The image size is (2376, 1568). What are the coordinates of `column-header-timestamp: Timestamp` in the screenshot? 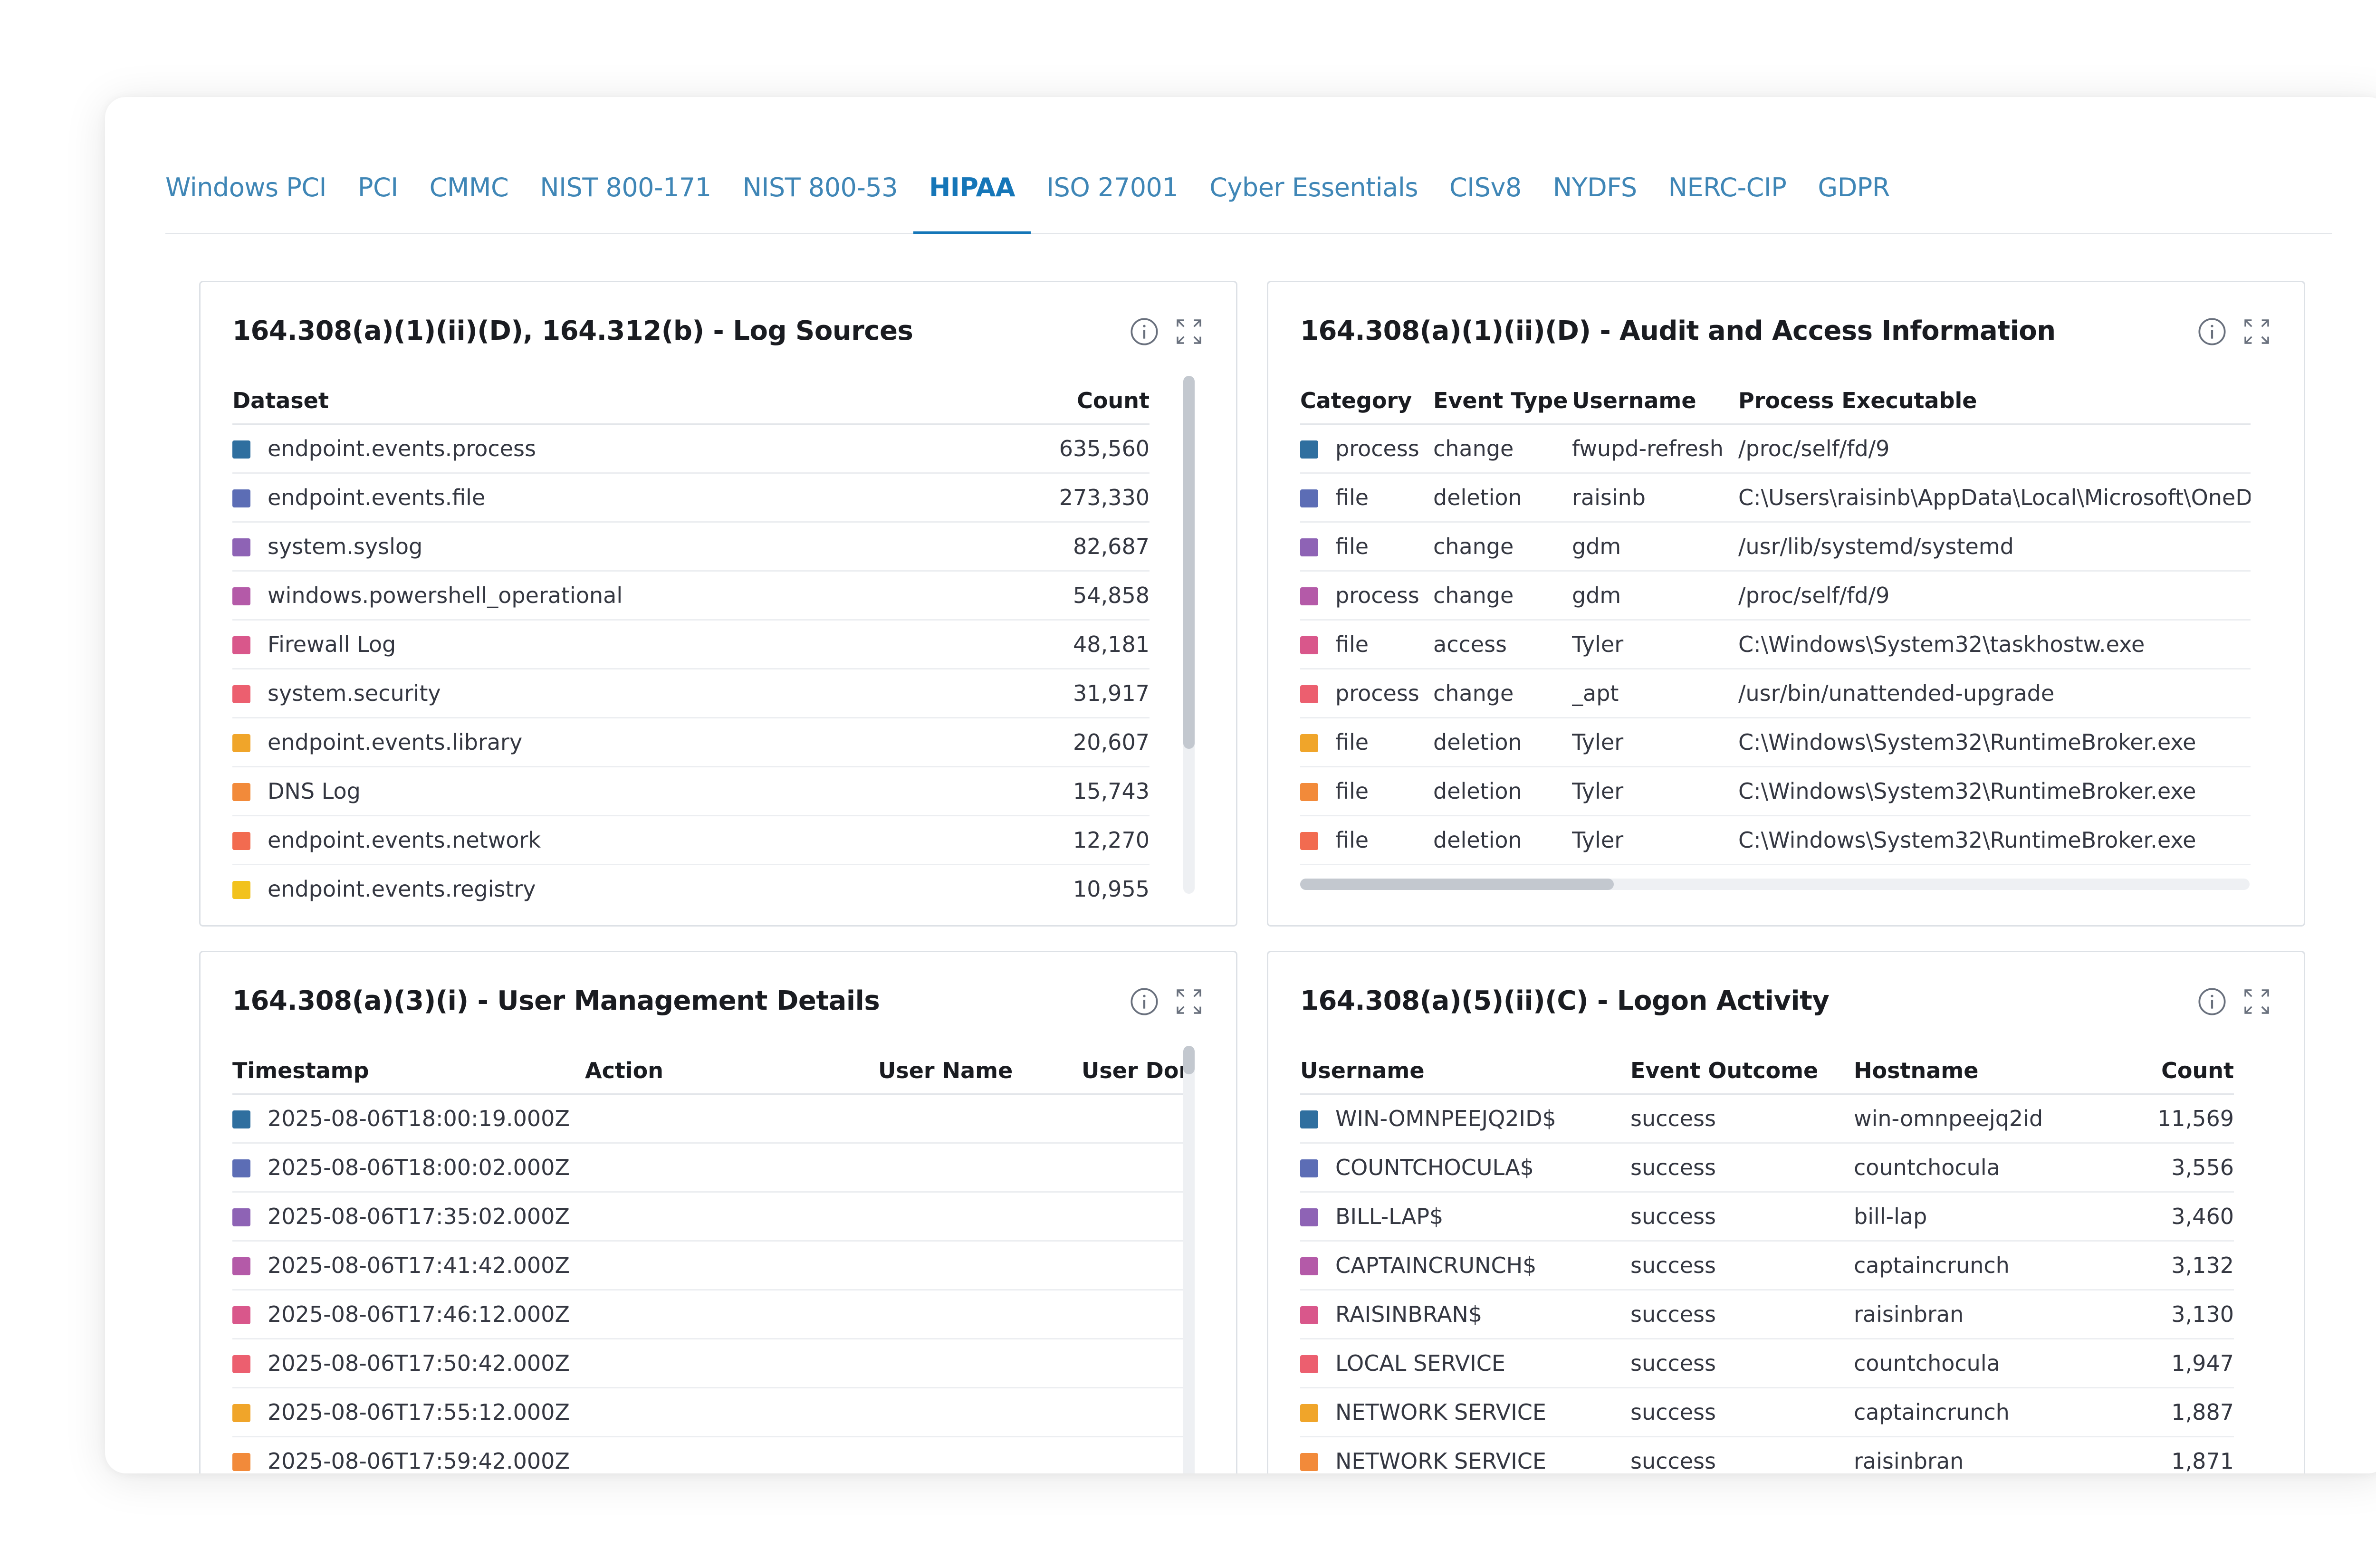 It's located at (300, 1070).